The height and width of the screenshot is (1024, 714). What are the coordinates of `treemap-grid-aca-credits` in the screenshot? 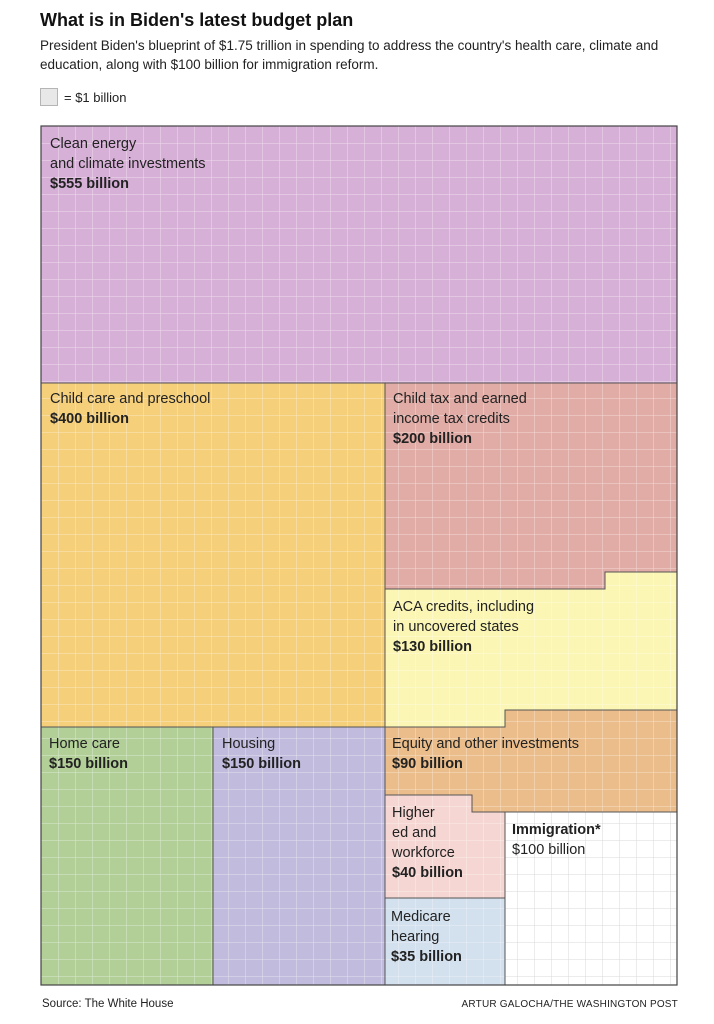 It's located at (531, 649).